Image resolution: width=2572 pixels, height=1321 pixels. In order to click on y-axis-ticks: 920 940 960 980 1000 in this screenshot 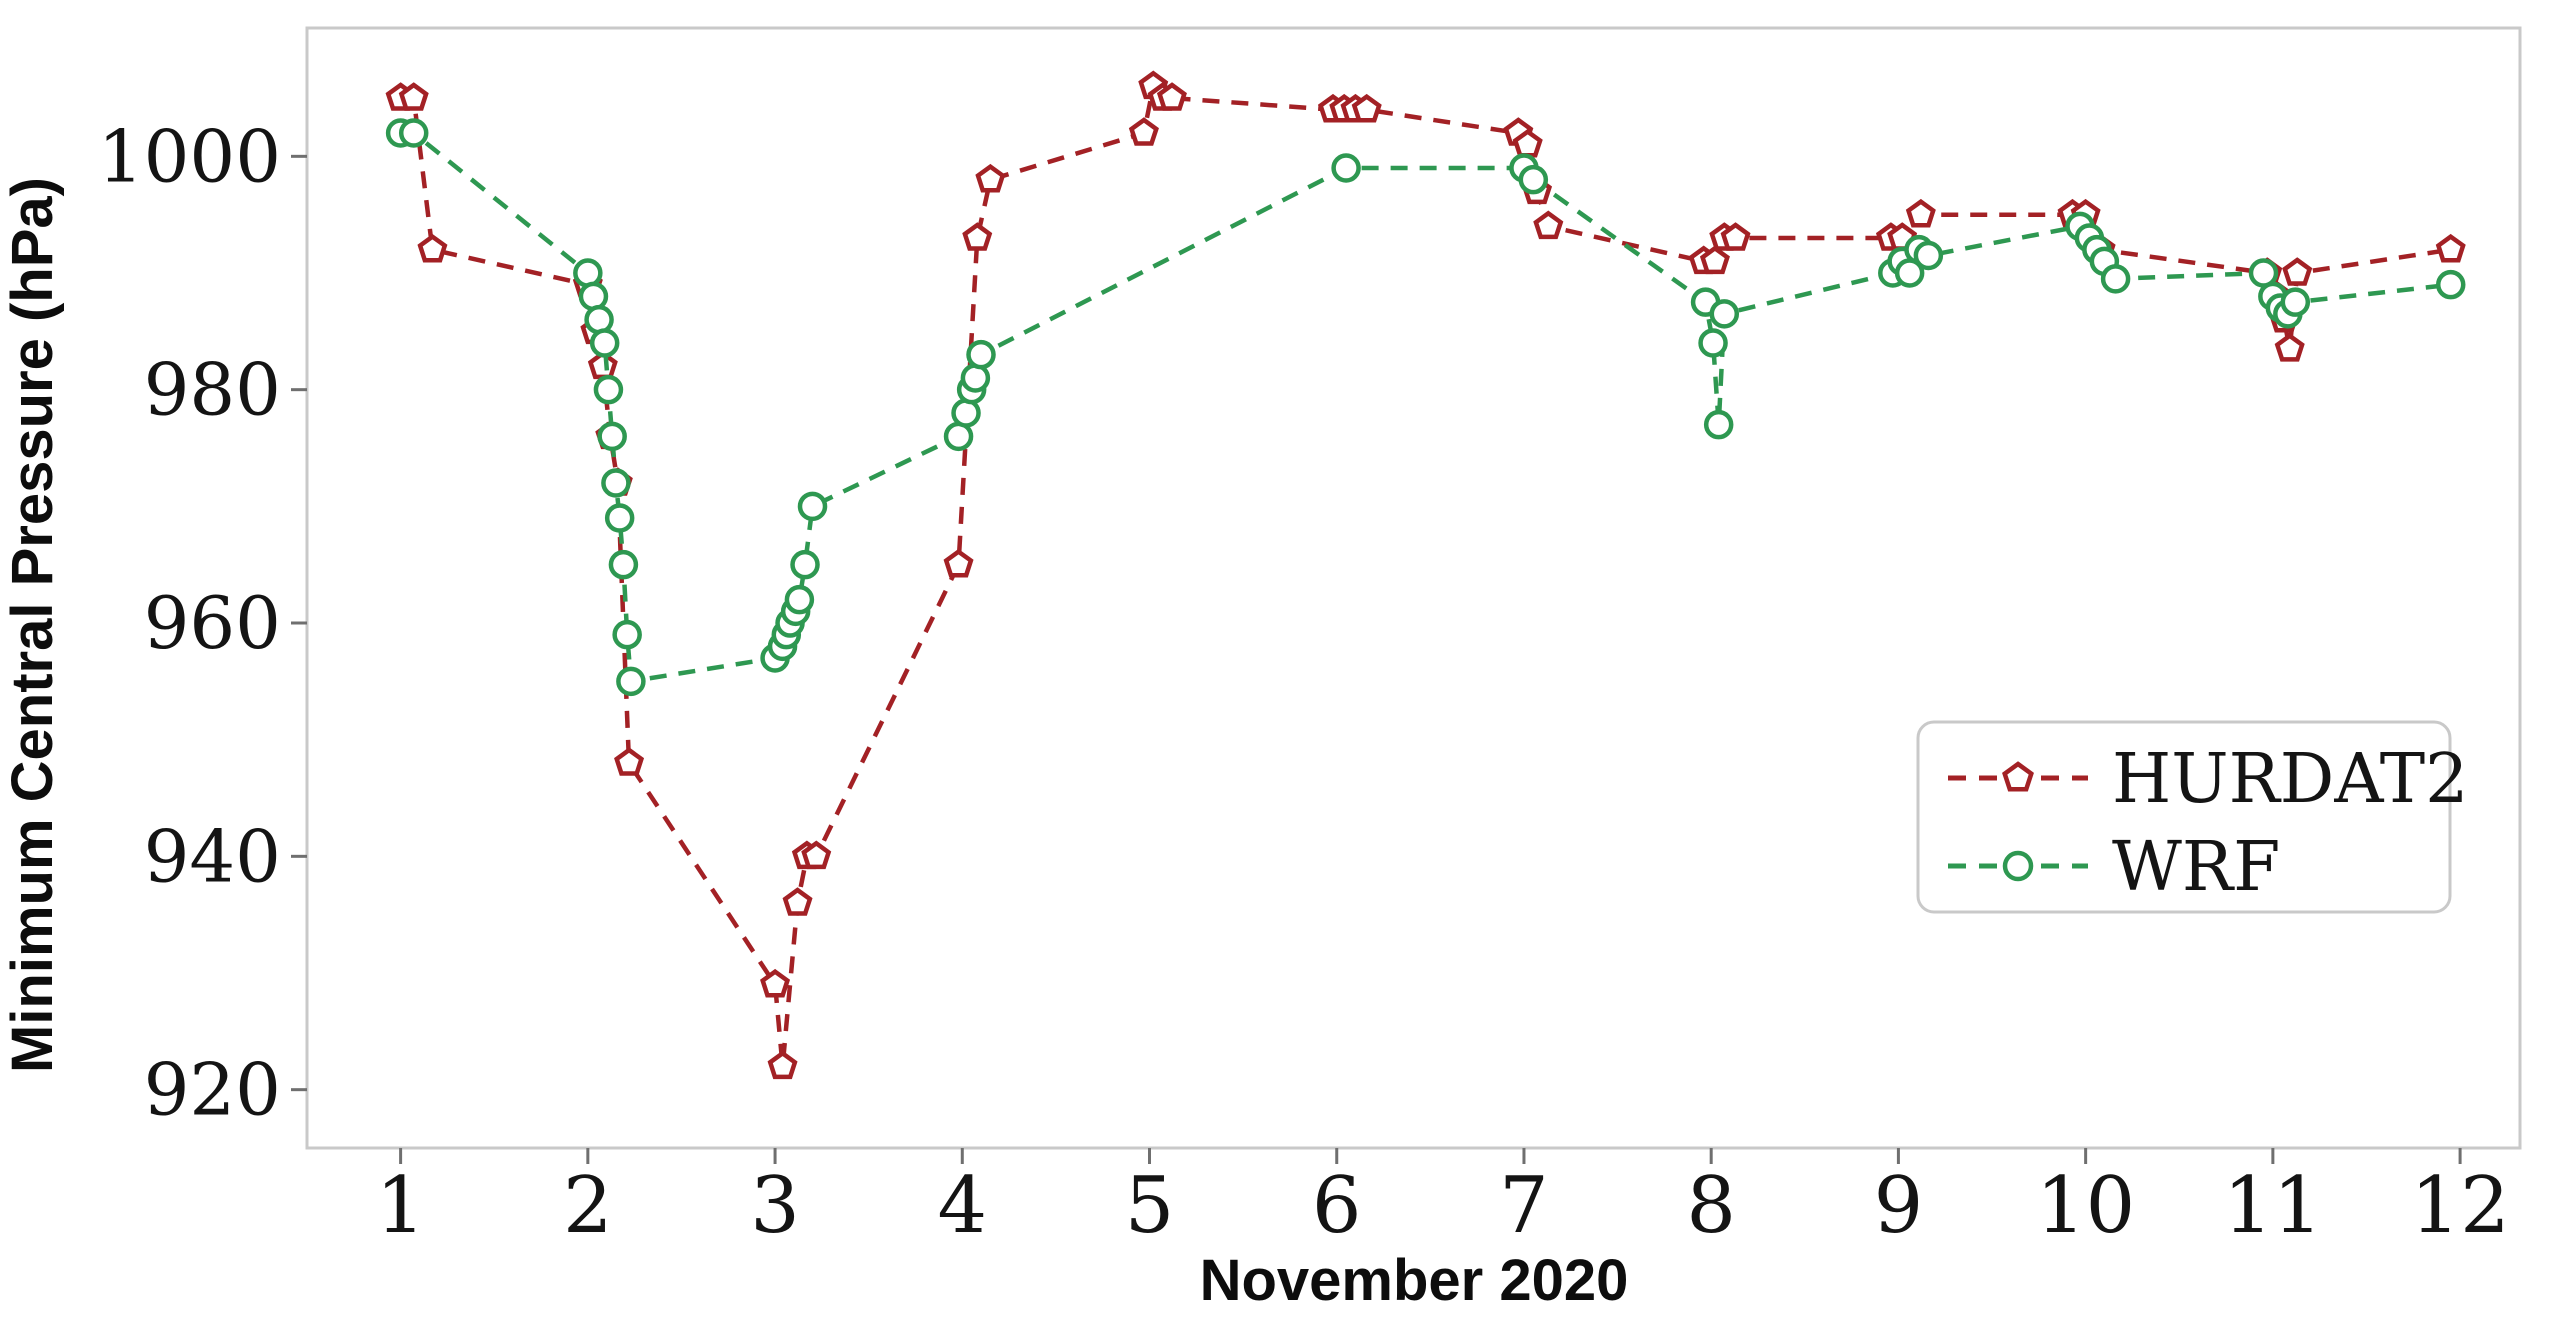, I will do `click(202, 623)`.